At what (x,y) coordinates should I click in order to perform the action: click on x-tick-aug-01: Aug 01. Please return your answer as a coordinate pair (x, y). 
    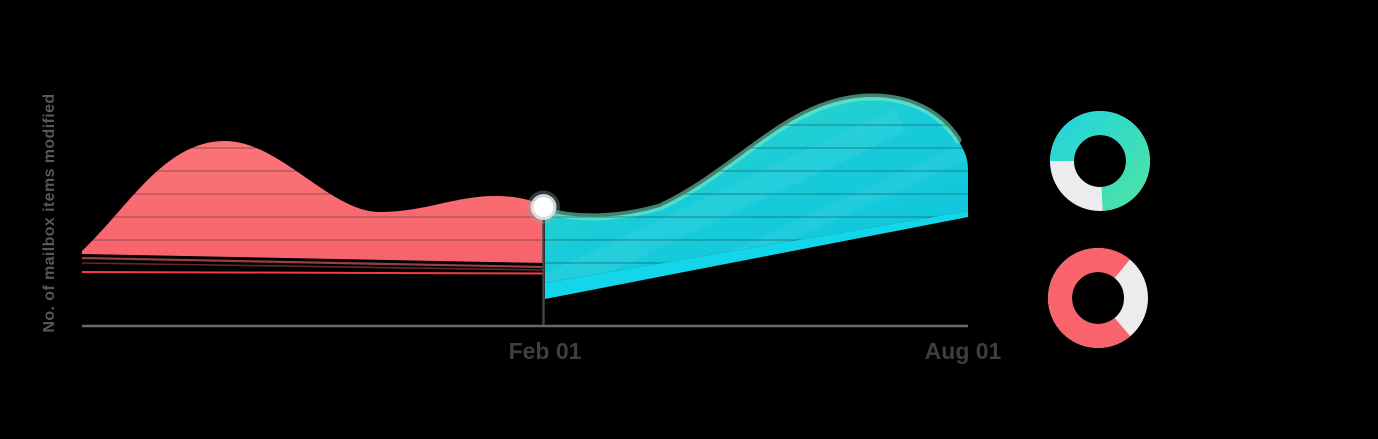
    Looking at the image, I should click on (963, 351).